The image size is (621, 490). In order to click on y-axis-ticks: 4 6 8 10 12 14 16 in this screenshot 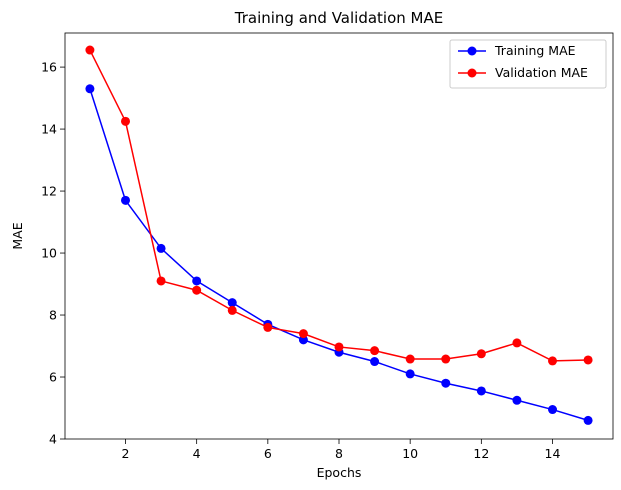, I will do `click(53, 253)`.